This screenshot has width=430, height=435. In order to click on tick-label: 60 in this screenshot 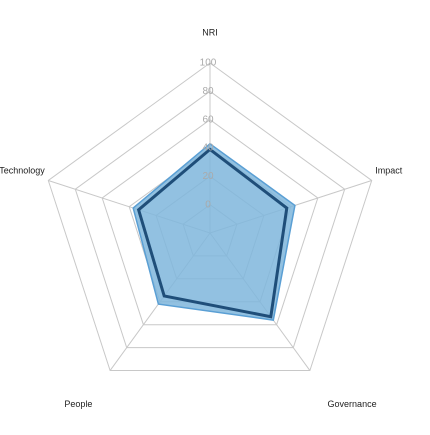, I will do `click(208, 119)`.